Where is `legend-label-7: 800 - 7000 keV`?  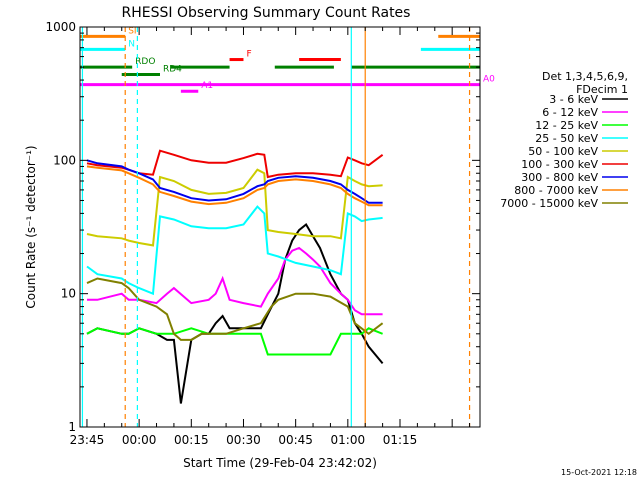
legend-label-7: 800 - 7000 keV is located at coordinates (556, 190).